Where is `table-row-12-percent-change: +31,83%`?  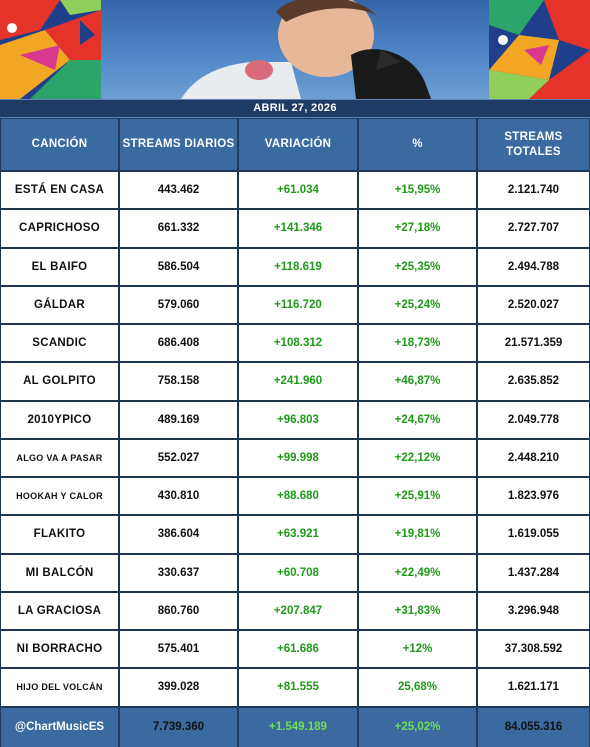 table-row-12-percent-change: +31,83% is located at coordinates (417, 610).